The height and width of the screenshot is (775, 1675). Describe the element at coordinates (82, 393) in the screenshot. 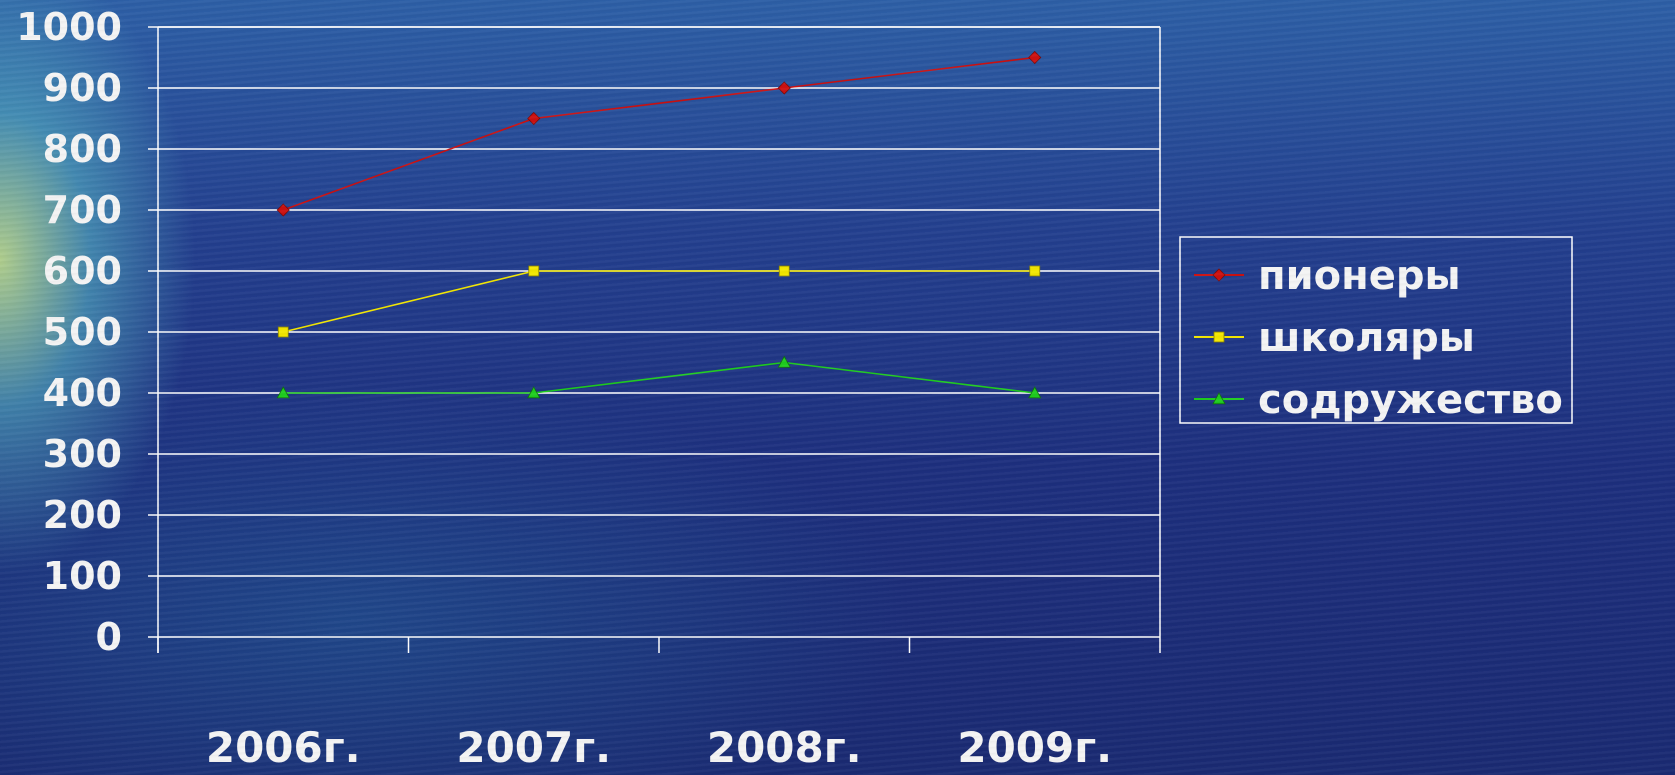

I see `y-tick-label: 400` at that location.